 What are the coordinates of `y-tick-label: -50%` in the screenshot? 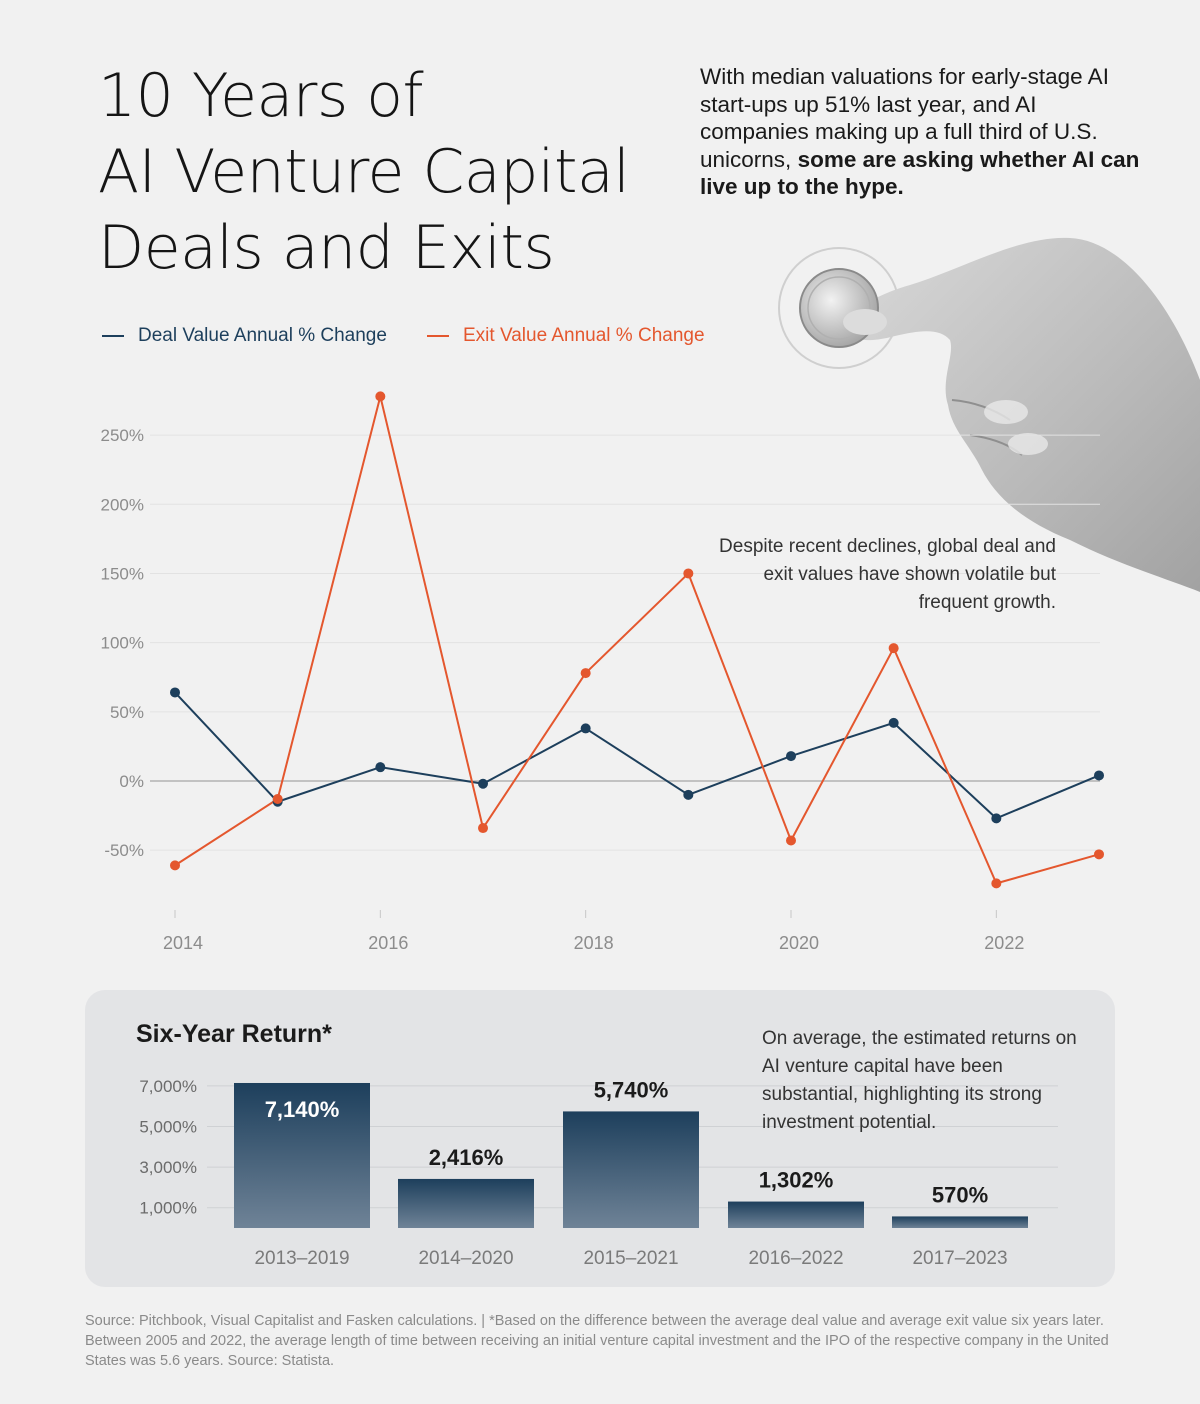 It's located at (124, 850).